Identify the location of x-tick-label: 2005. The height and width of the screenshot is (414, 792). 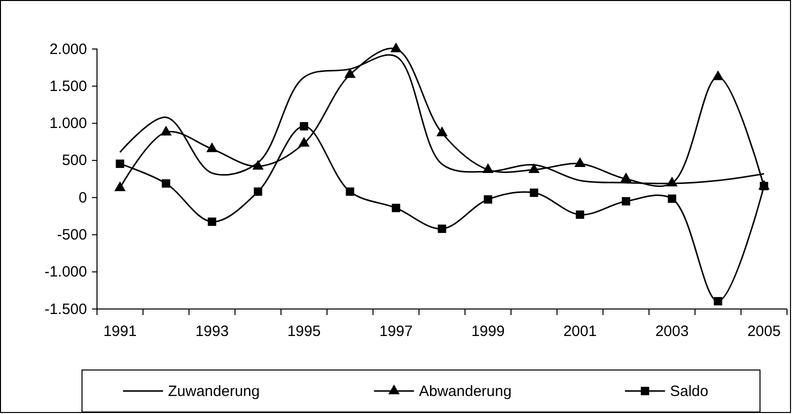
(764, 331).